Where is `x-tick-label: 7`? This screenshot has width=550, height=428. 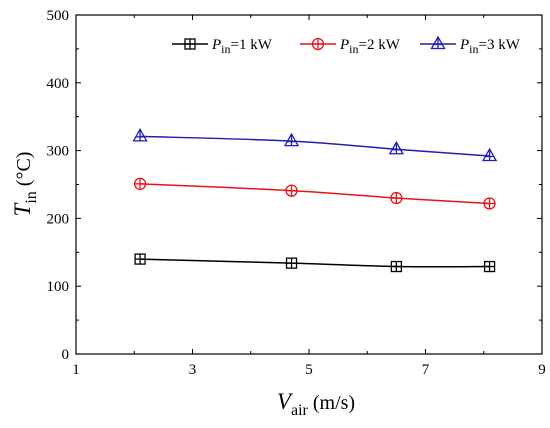
x-tick-label: 7 is located at coordinates (426, 370).